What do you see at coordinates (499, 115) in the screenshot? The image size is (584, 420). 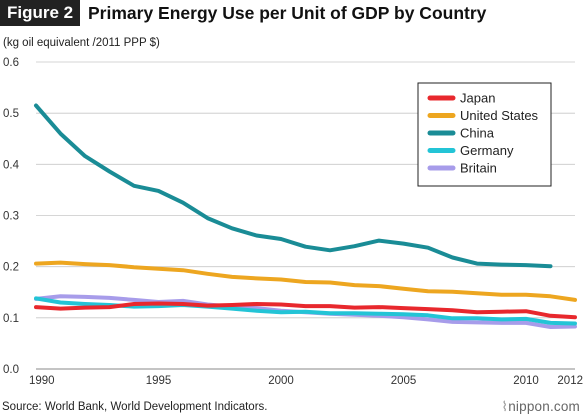 I see `legend-label: United States` at bounding box center [499, 115].